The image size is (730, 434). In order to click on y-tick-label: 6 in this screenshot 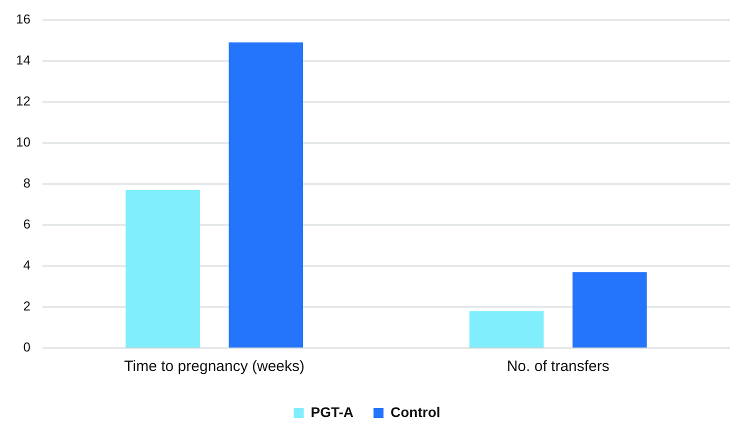, I will do `click(26, 224)`.